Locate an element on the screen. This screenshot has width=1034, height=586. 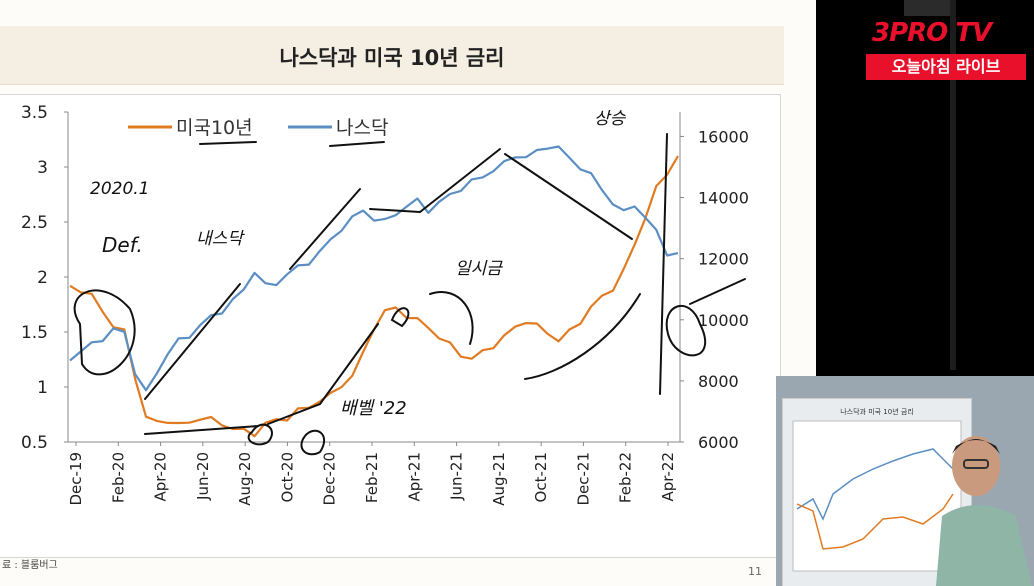
right-tick-label: 16000 is located at coordinates (723, 136).